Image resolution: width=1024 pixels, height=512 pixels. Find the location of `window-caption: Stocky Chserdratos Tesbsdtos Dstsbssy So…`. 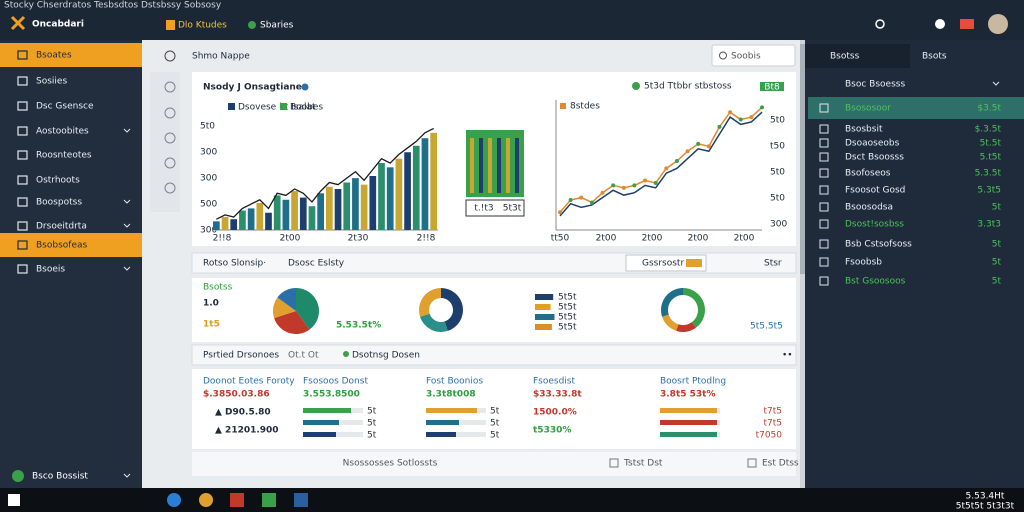

window-caption: Stocky Chserdratos Tesbsdtos Dstsbssy So… is located at coordinates (113, 6).